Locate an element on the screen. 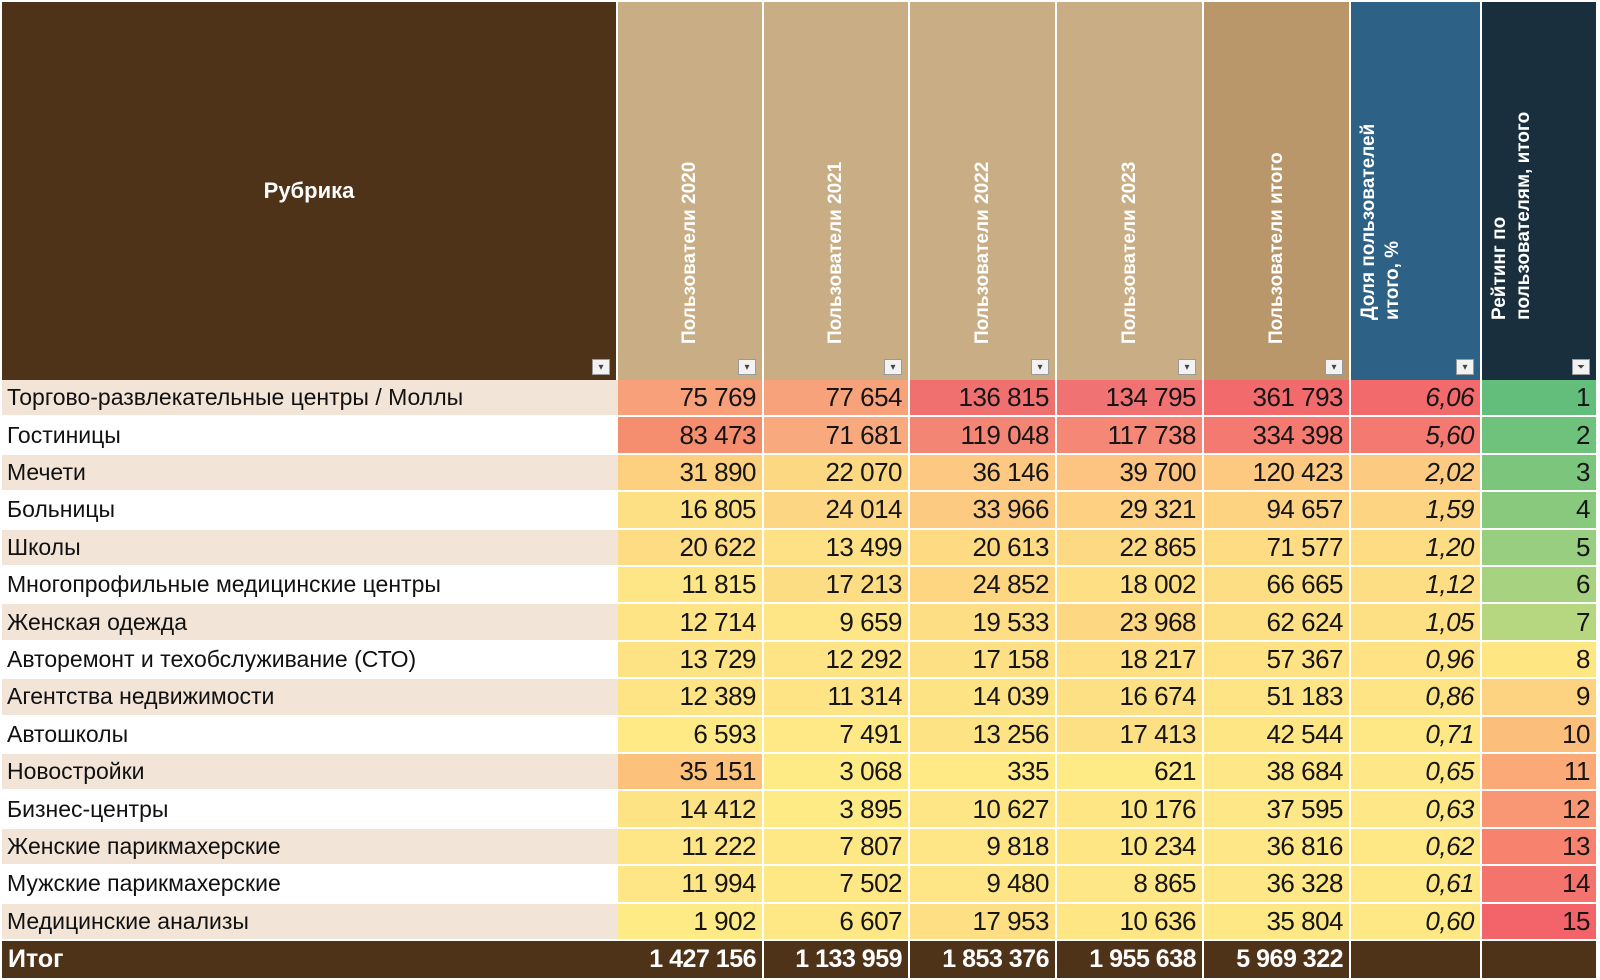 This screenshot has height=980, width=1600. table-cell: 10 176 is located at coordinates (1130, 810).